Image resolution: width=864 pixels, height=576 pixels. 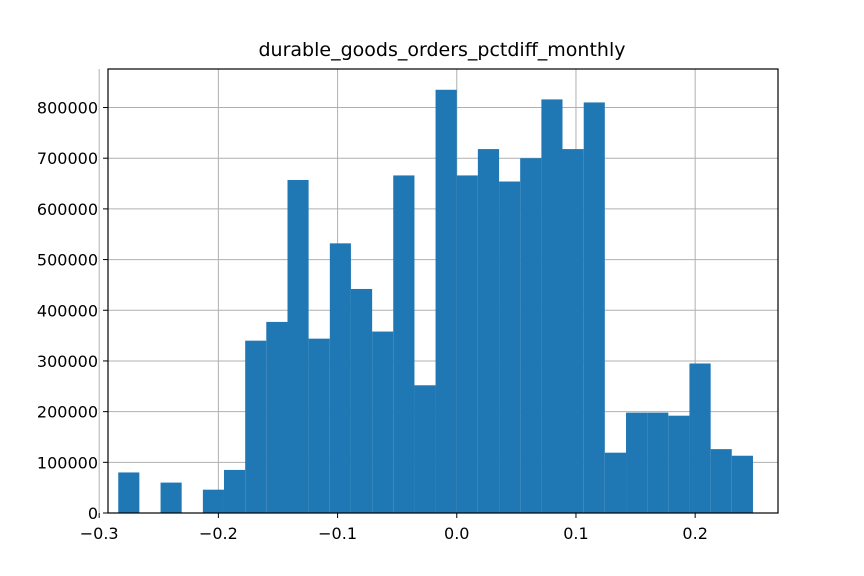 I want to click on y-tick-label: 0, so click(x=93, y=513).